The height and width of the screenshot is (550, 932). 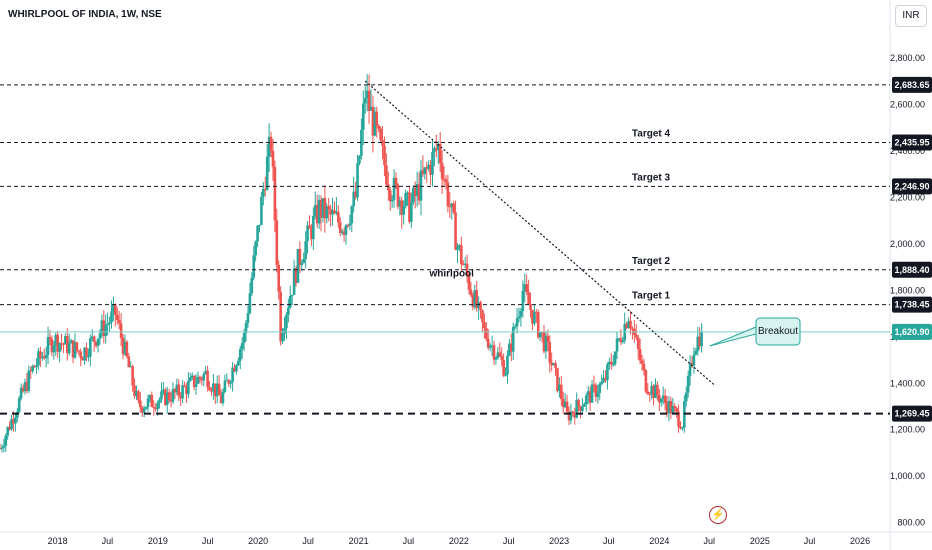 I want to click on x-tick-label: 2019, so click(x=158, y=541).